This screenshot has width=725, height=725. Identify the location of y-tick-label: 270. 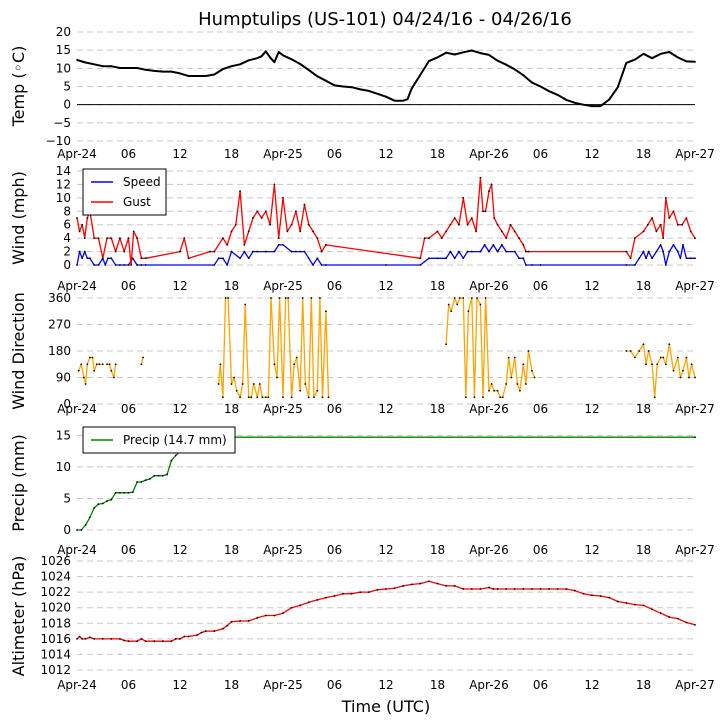
(59, 325).